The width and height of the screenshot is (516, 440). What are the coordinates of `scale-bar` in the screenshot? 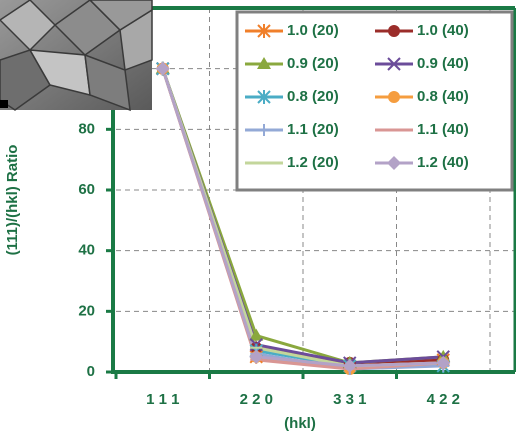 It's located at (4, 104).